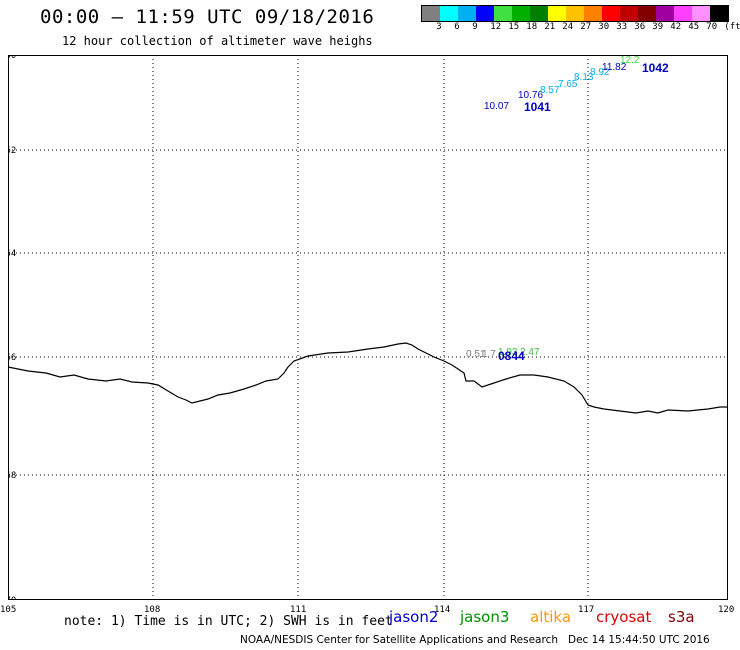 The image size is (740, 650). What do you see at coordinates (622, 27) in the screenshot?
I see `legend-label: 33` at bounding box center [622, 27].